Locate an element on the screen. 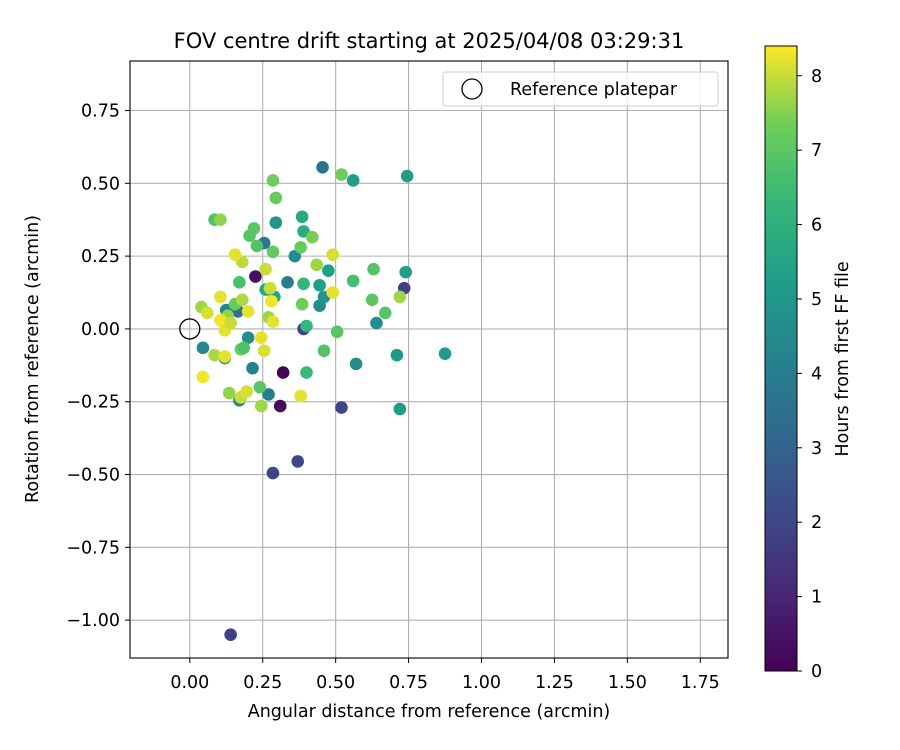 The image size is (900, 750). y-tick-label: 0.00 is located at coordinates (100, 330).